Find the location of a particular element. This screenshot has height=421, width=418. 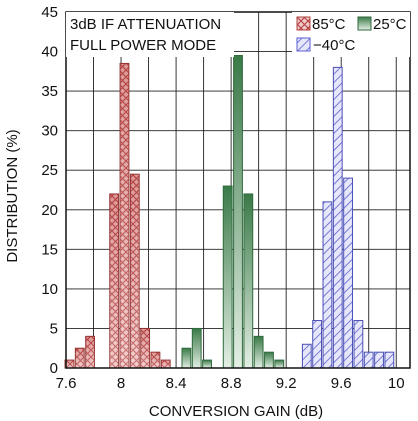

annotation-box: 3dB IF ATTENUATION FULL POWER MODE is located at coordinates (150, 34).